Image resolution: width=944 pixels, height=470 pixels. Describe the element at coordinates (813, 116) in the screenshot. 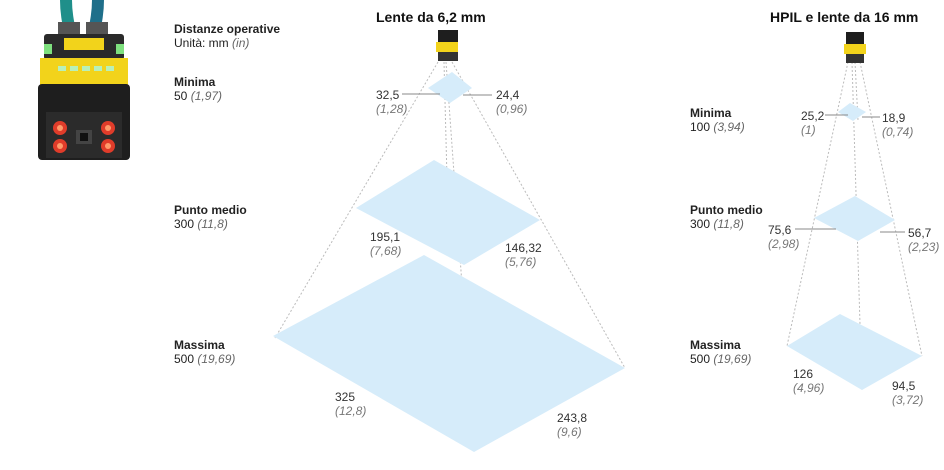

I see `dim-mm: 25,2` at that location.